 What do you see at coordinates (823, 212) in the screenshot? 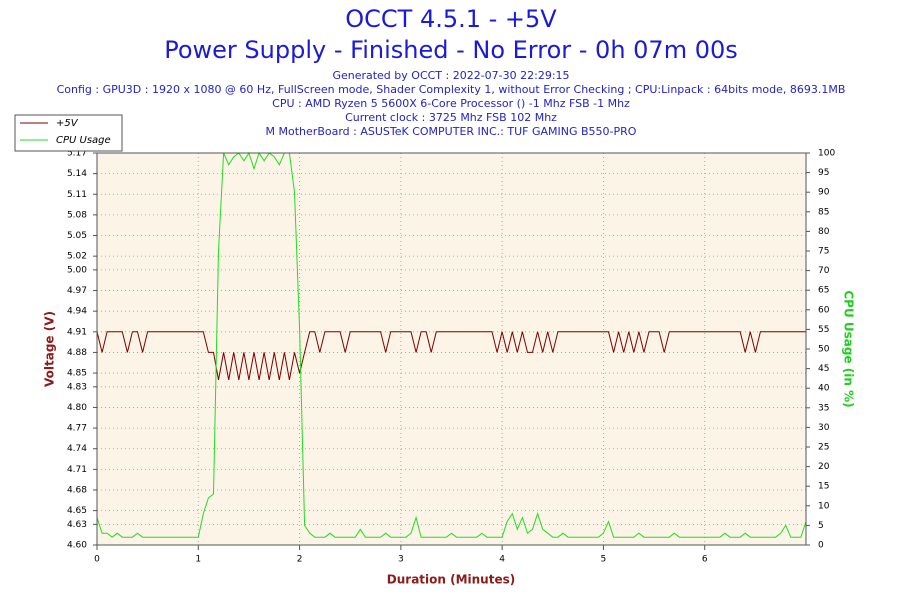
I see `y2-tick-label: 85` at bounding box center [823, 212].